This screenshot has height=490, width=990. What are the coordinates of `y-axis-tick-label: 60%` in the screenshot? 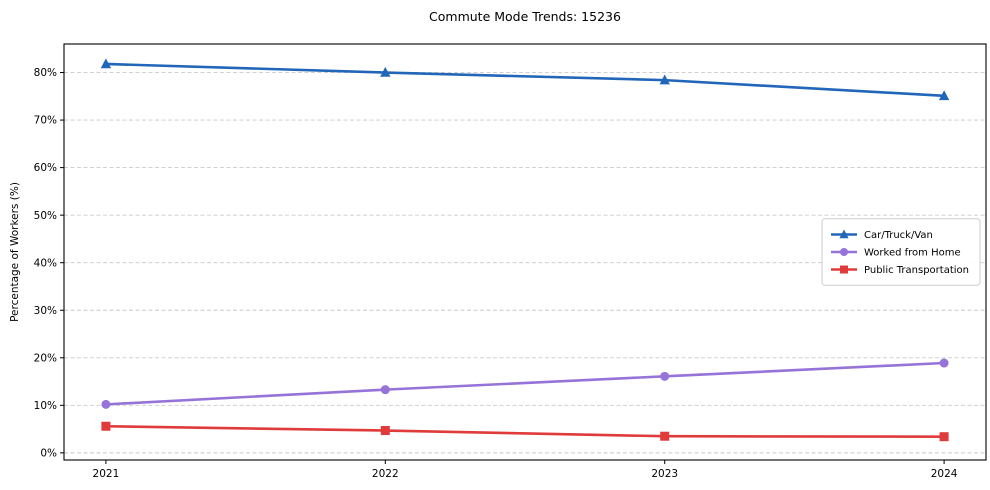 It's located at (45, 168).